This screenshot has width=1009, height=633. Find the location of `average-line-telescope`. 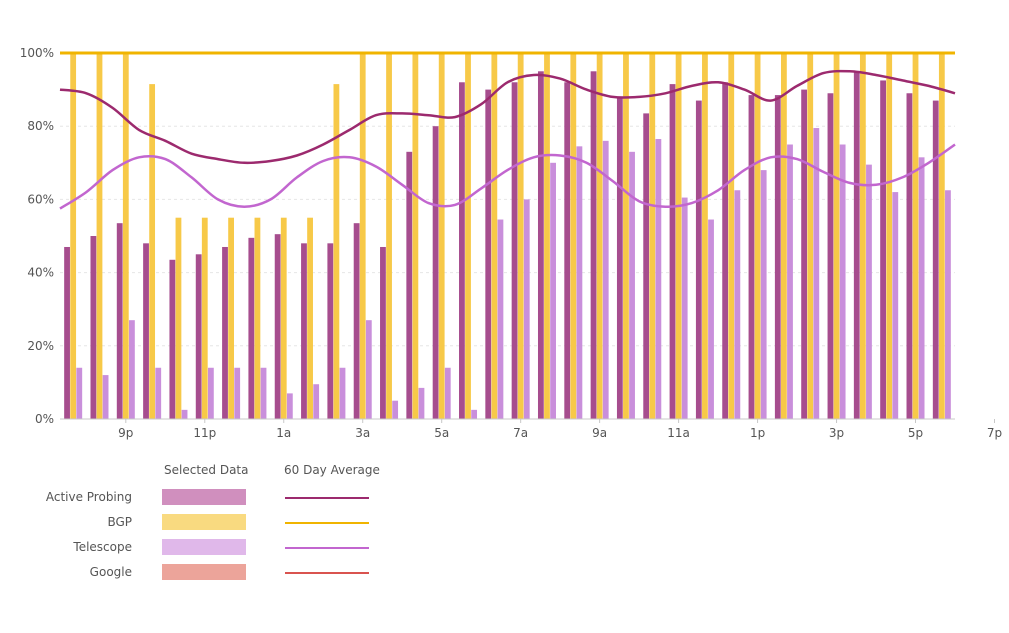

average-line-telescope is located at coordinates (507, 176).